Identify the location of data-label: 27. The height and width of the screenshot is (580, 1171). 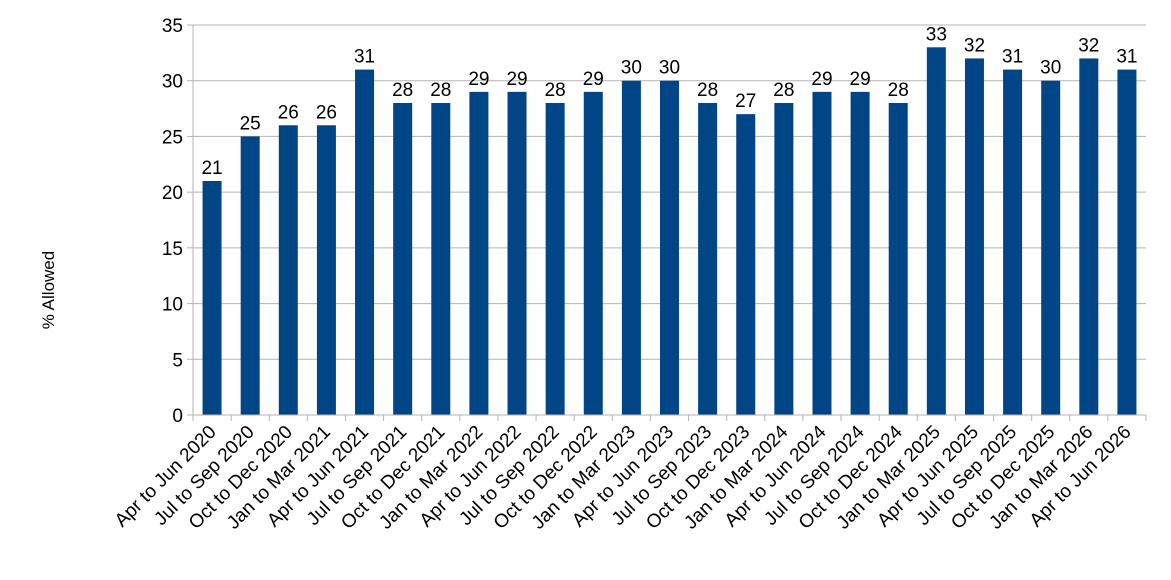
(745, 101).